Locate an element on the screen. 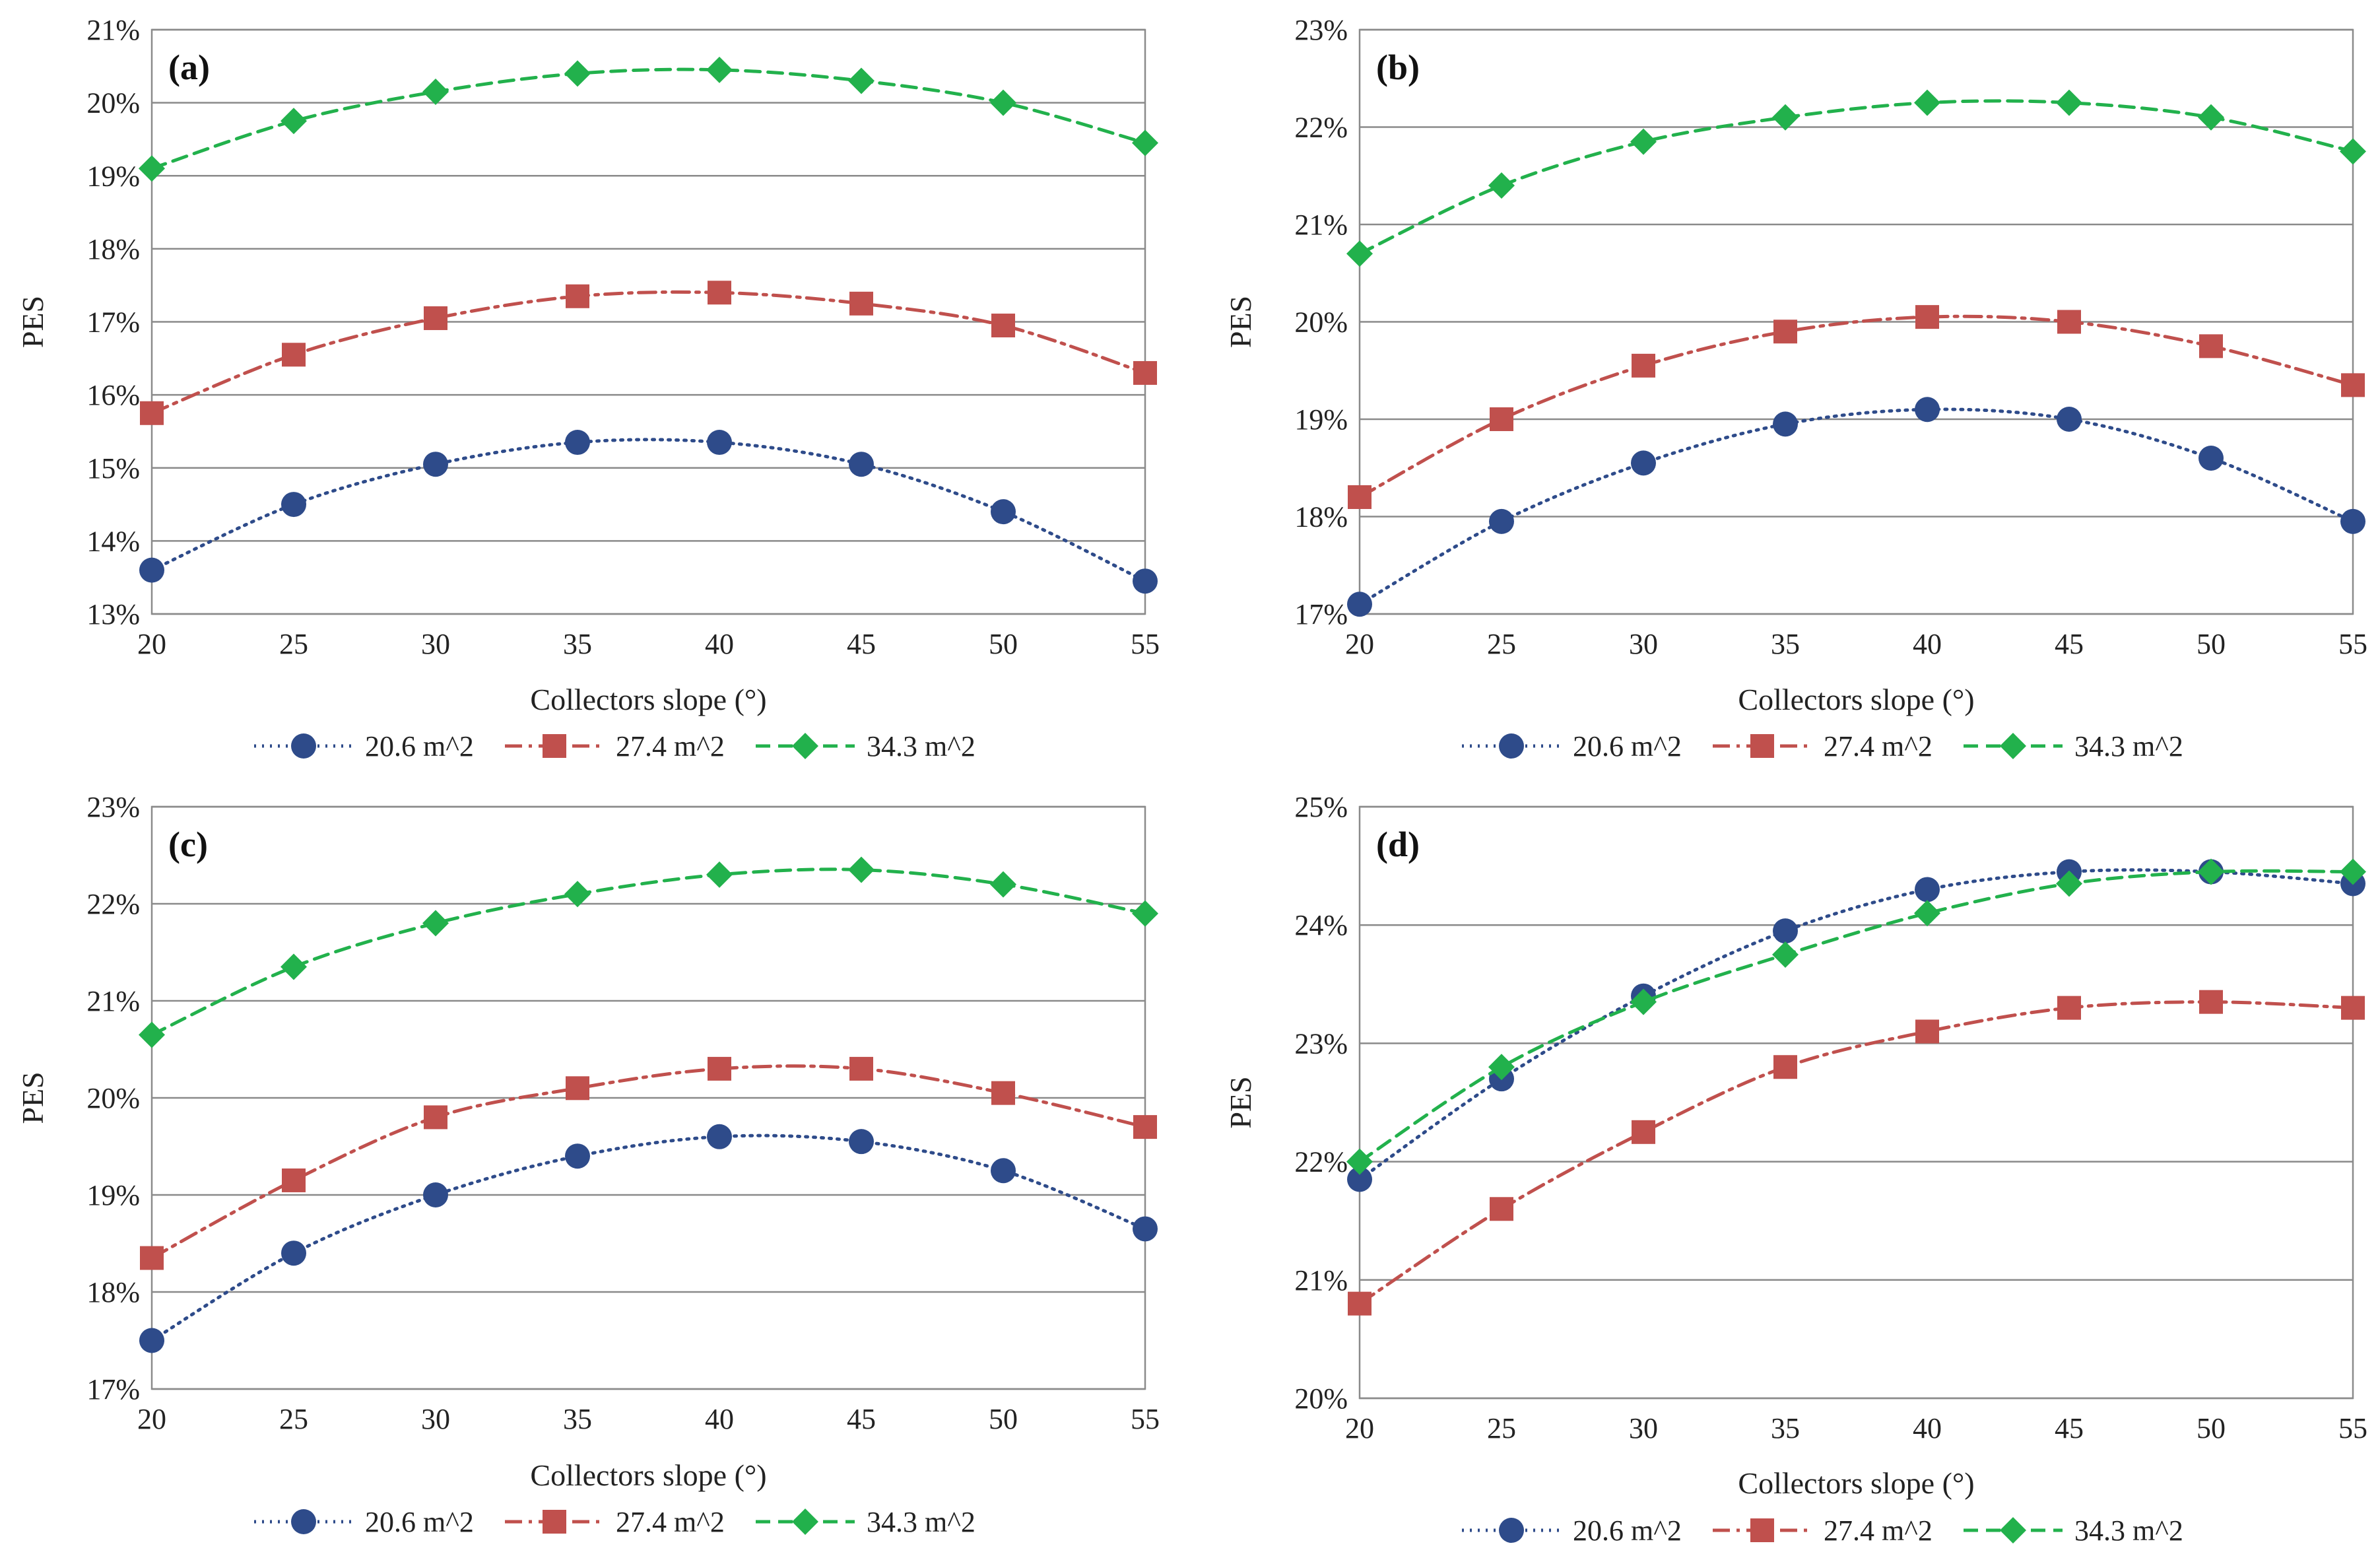 The height and width of the screenshot is (1560, 2380). y-tick-label: 24% is located at coordinates (1321, 925).